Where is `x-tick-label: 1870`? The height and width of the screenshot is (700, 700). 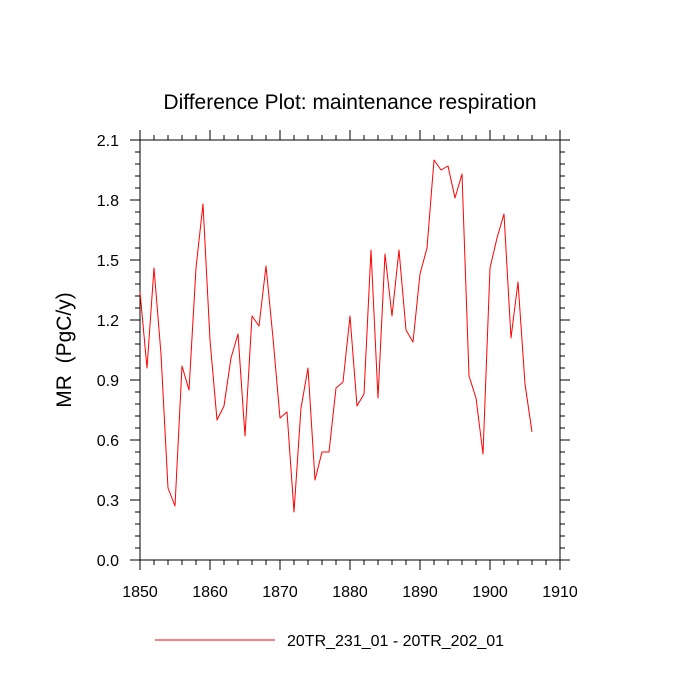 x-tick-label: 1870 is located at coordinates (280, 592).